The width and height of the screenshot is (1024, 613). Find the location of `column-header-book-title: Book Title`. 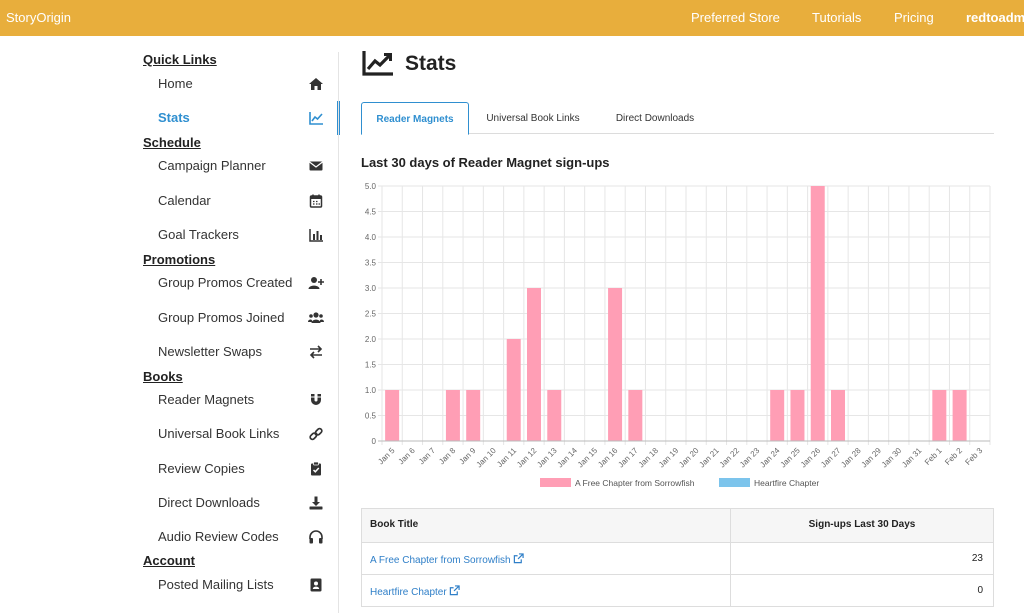

column-header-book-title: Book Title is located at coordinates (394, 524).